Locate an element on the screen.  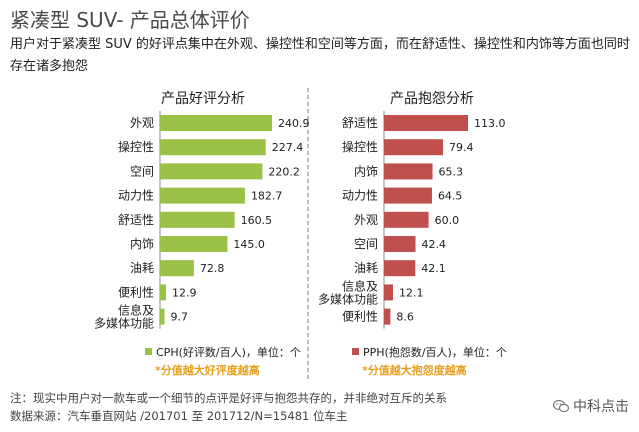
value-label: 12.1 is located at coordinates (411, 292).